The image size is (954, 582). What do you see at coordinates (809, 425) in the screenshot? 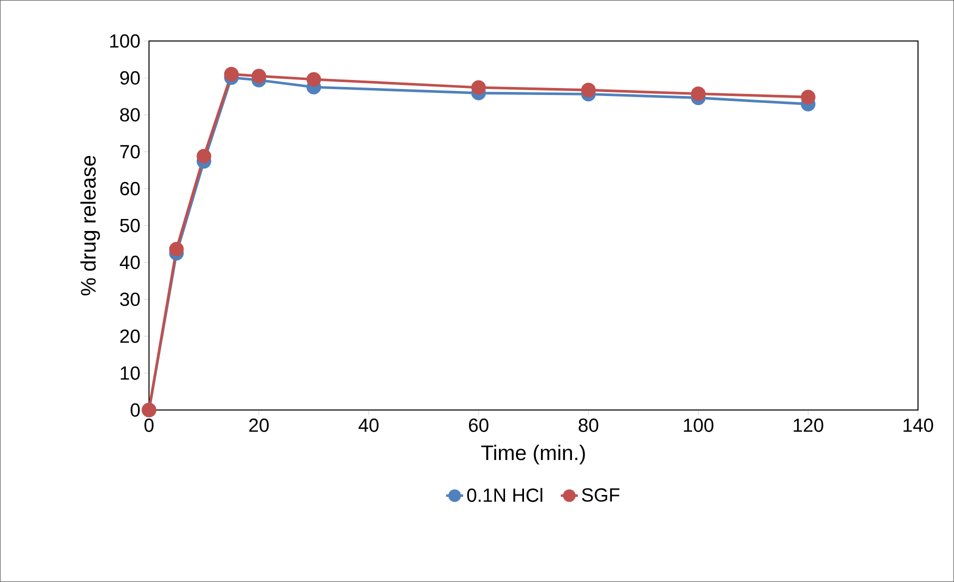
I see `x-tick-label: 120` at bounding box center [809, 425].